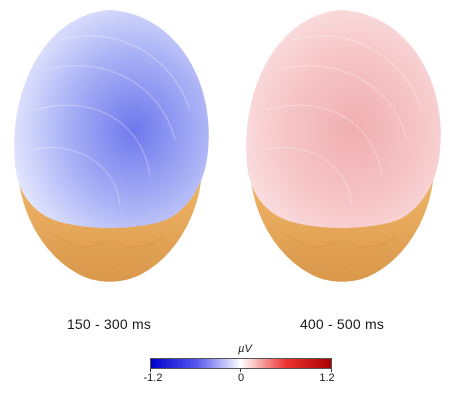 This screenshot has width=453, height=396. I want to click on colorbar-max-label: 1.2, so click(327, 378).